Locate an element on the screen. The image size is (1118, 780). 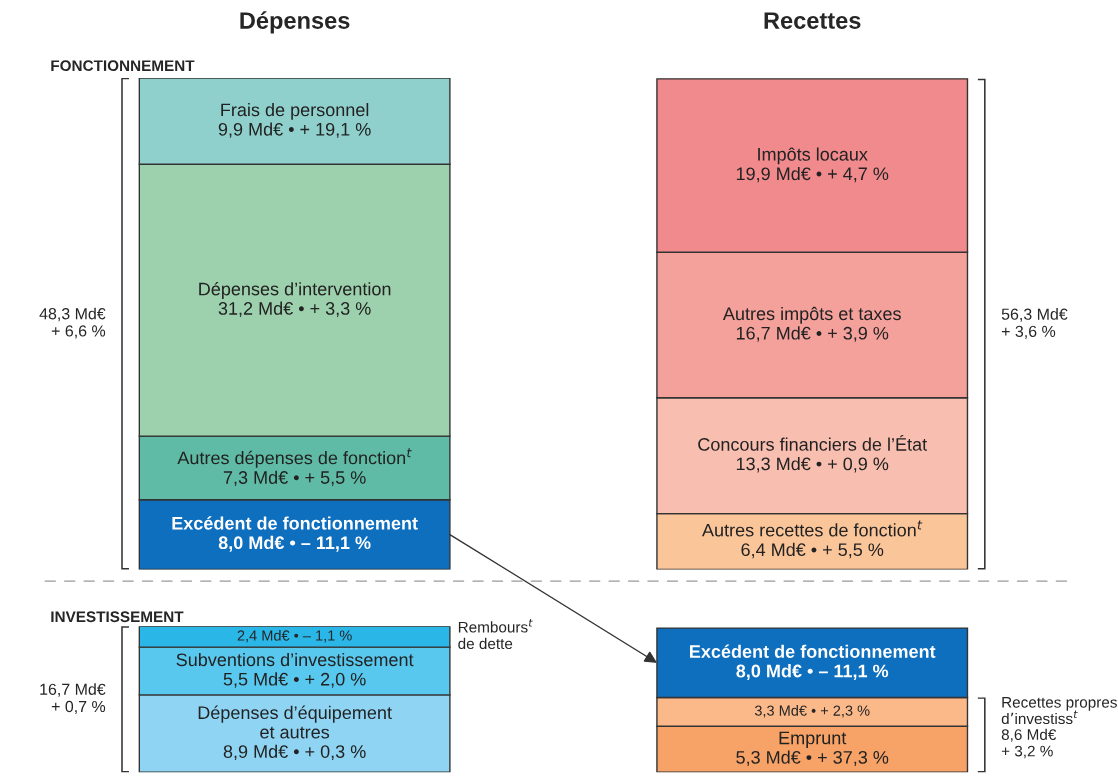
chart-title: INVESTISSEMENT is located at coordinates (117, 617).